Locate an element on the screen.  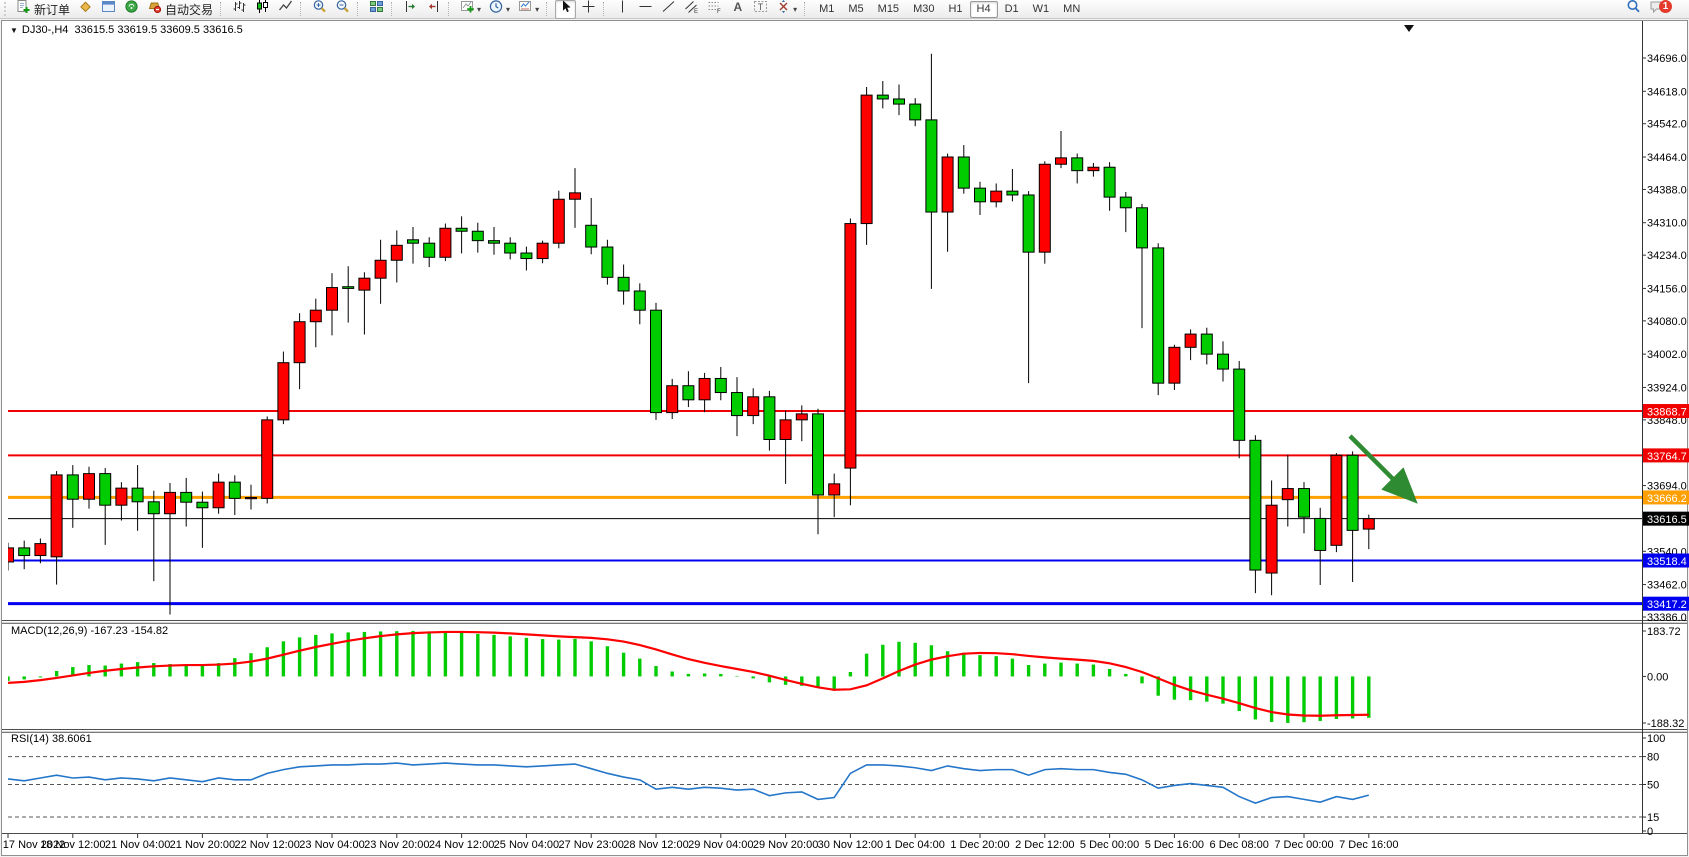
date-axis-label: 25 Nov 04:00 is located at coordinates (526, 845).